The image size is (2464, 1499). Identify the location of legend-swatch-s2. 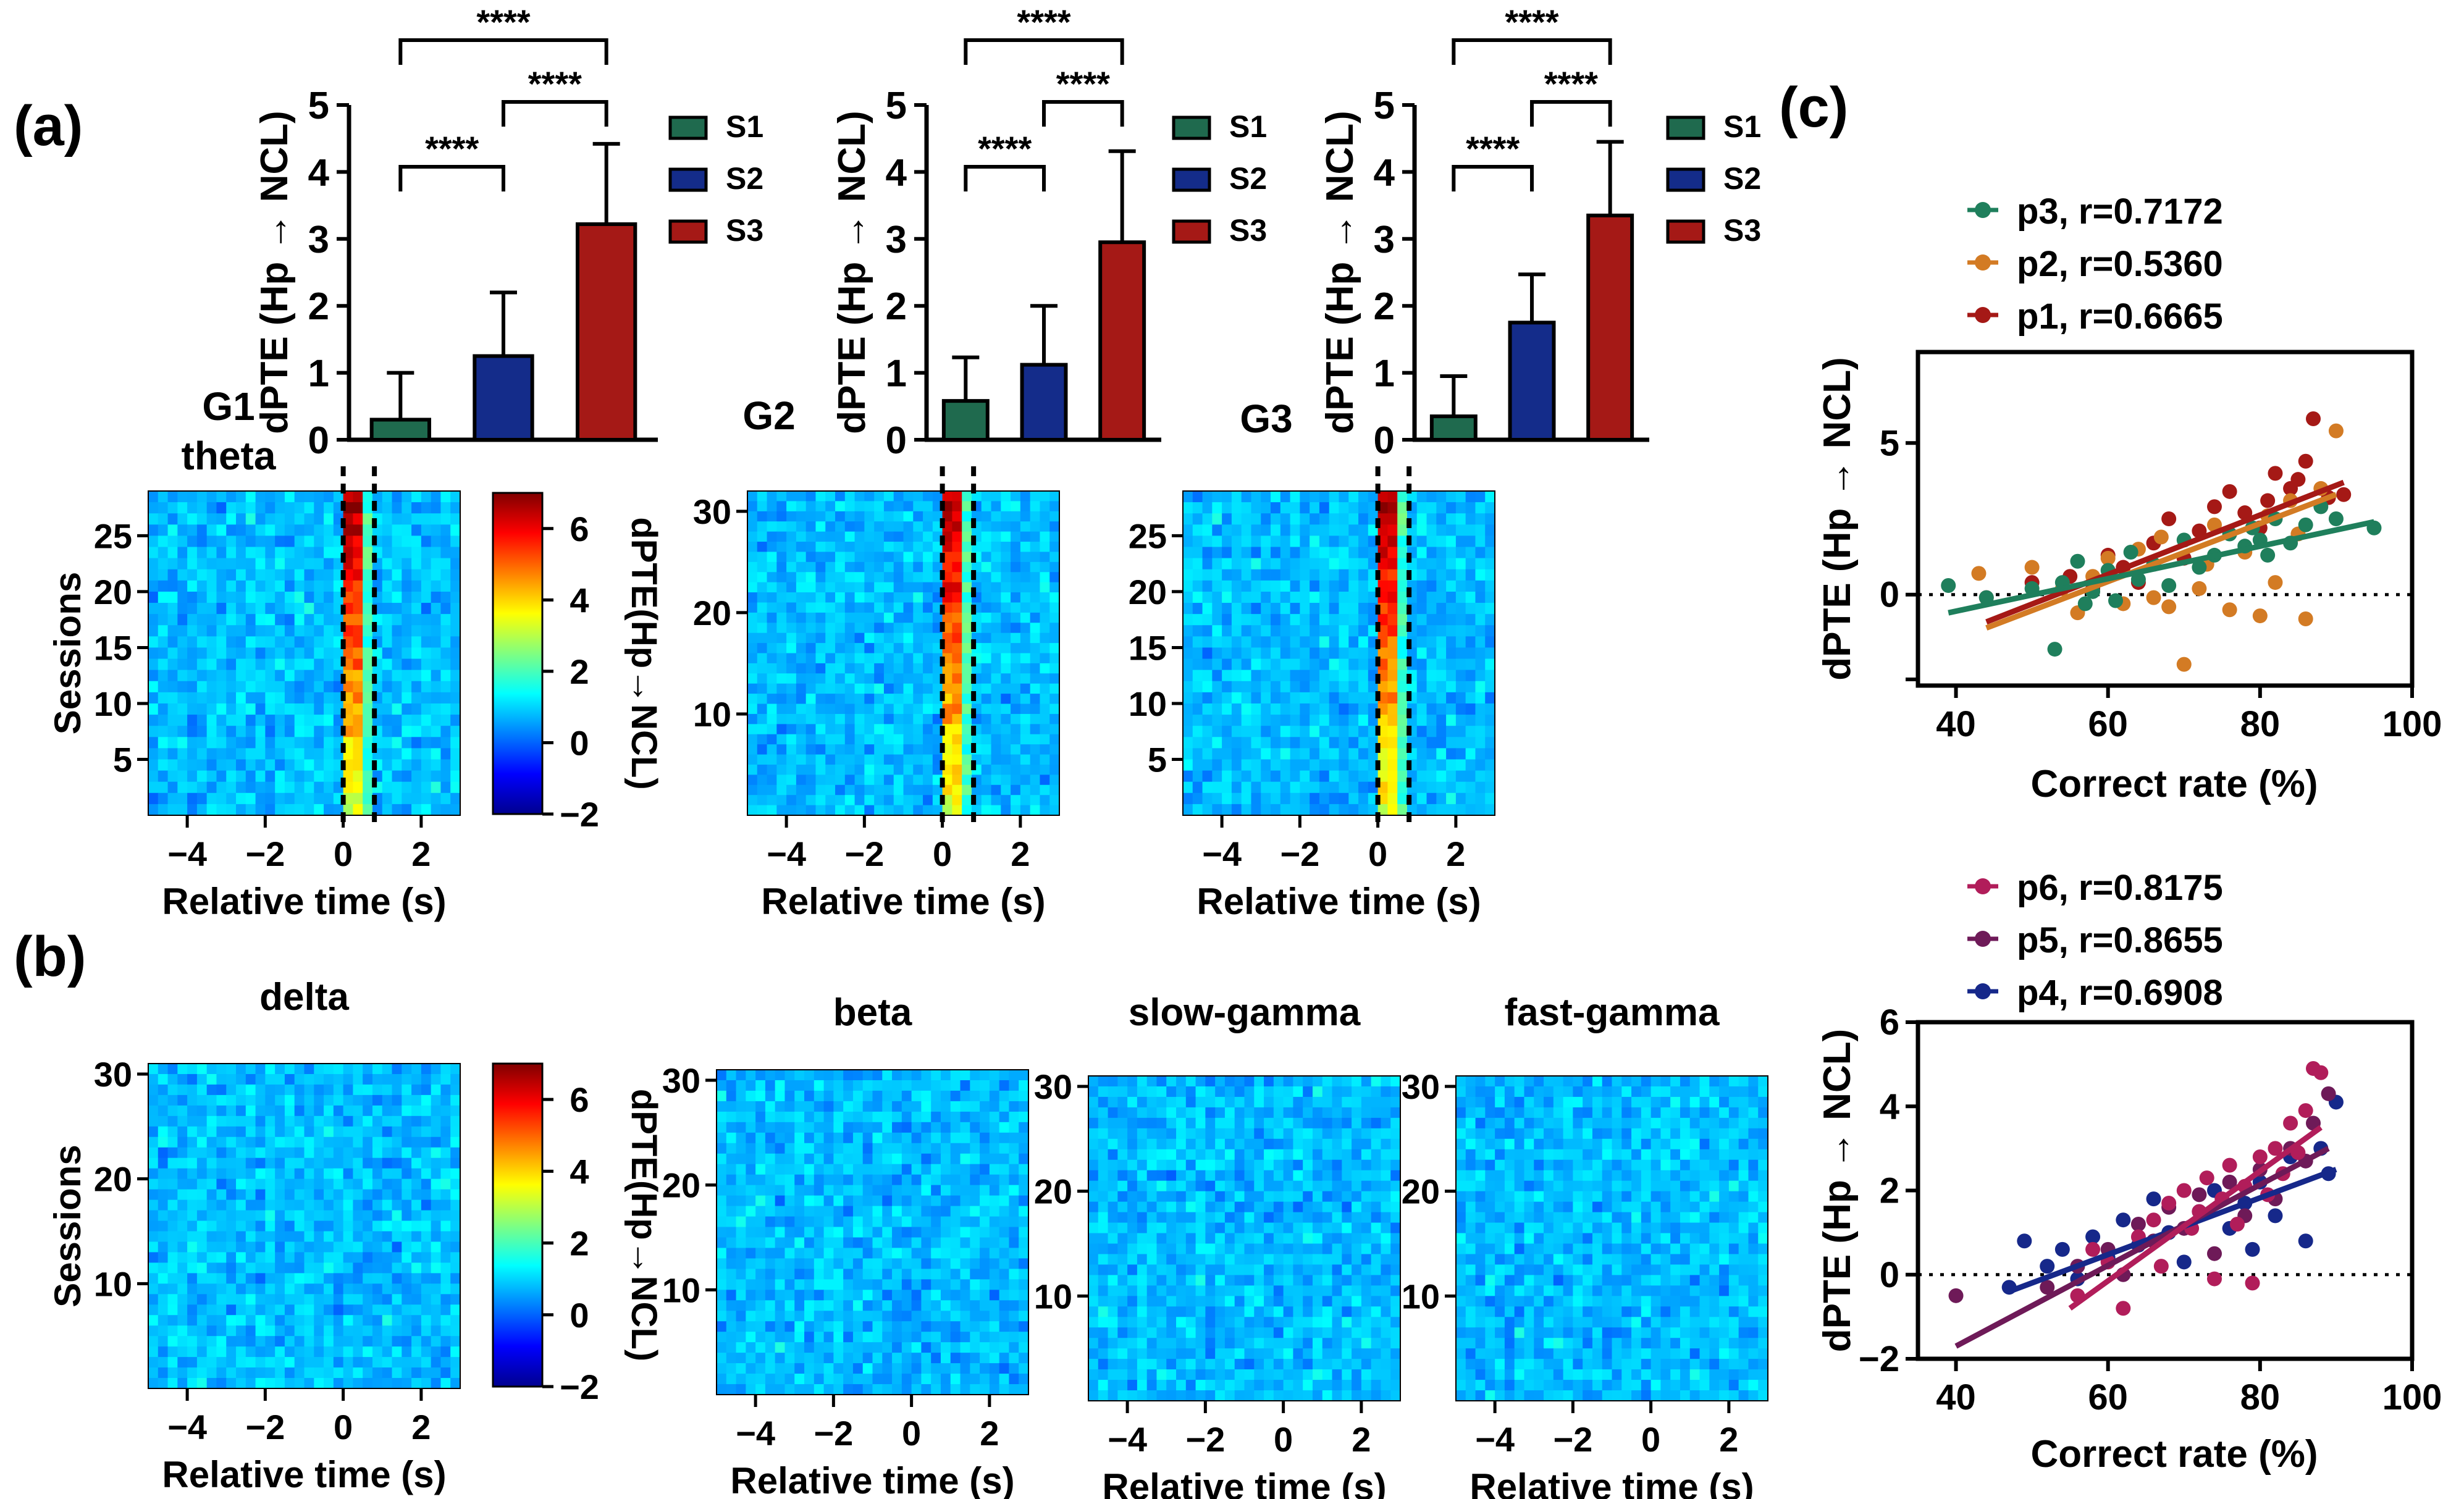
(1191, 179).